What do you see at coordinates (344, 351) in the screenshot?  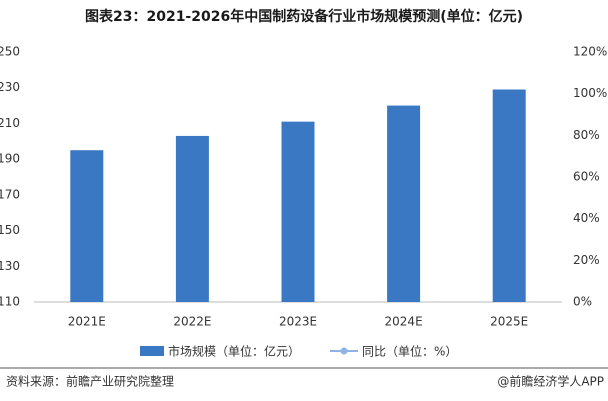 I see `legend-marker` at bounding box center [344, 351].